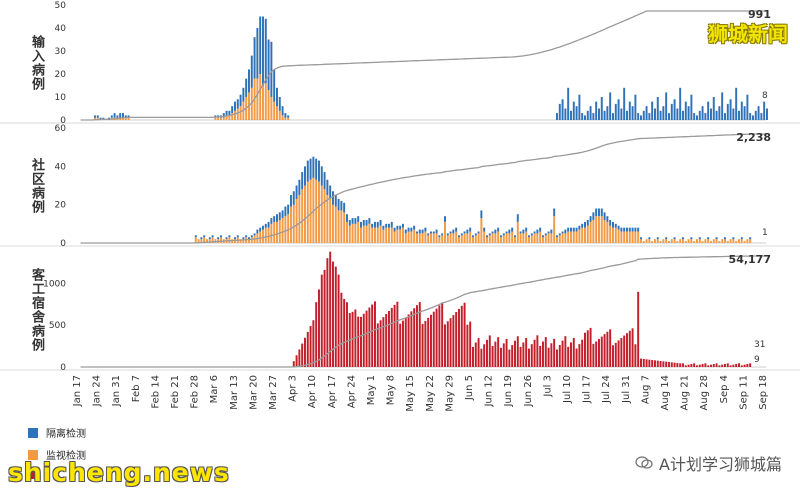 Image resolution: width=800 pixels, height=497 pixels. Describe the element at coordinates (77, 391) in the screenshot. I see `x-tick-label: Jan 17` at that location.